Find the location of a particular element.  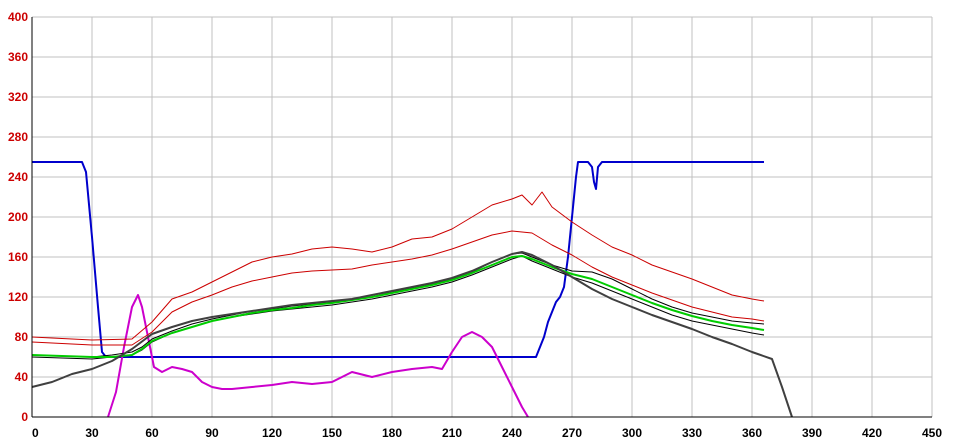

x-tick-label: 300 is located at coordinates (632, 433).